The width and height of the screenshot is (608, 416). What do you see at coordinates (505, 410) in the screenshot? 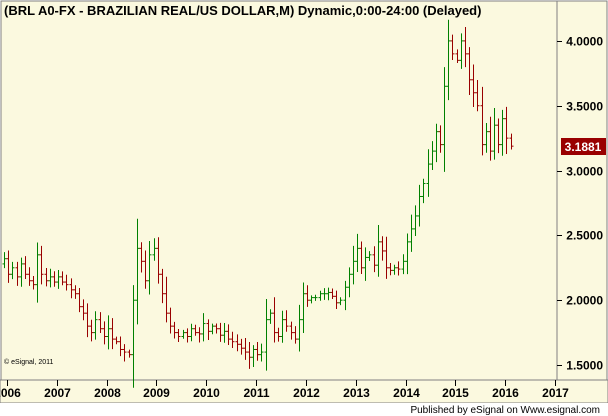
I see `footer-credit: Published by eSignal on Www.esignal.com` at bounding box center [505, 410].